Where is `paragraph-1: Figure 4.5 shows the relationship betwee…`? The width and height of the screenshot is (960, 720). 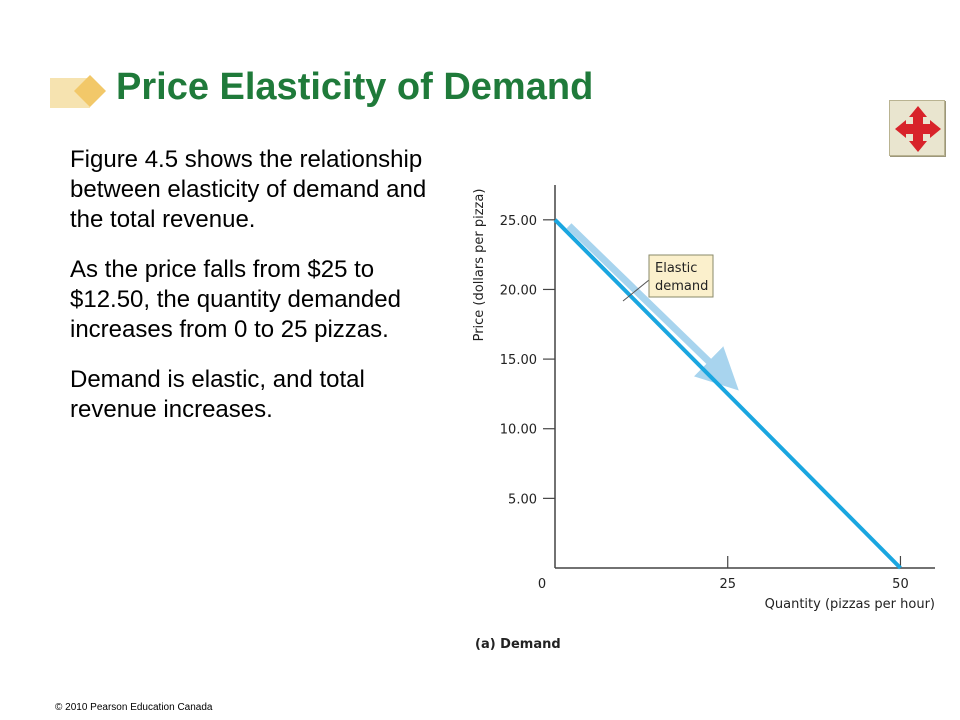
paragraph-1: Figure 4.5 shows the relationship betwee… is located at coordinates (248, 189).